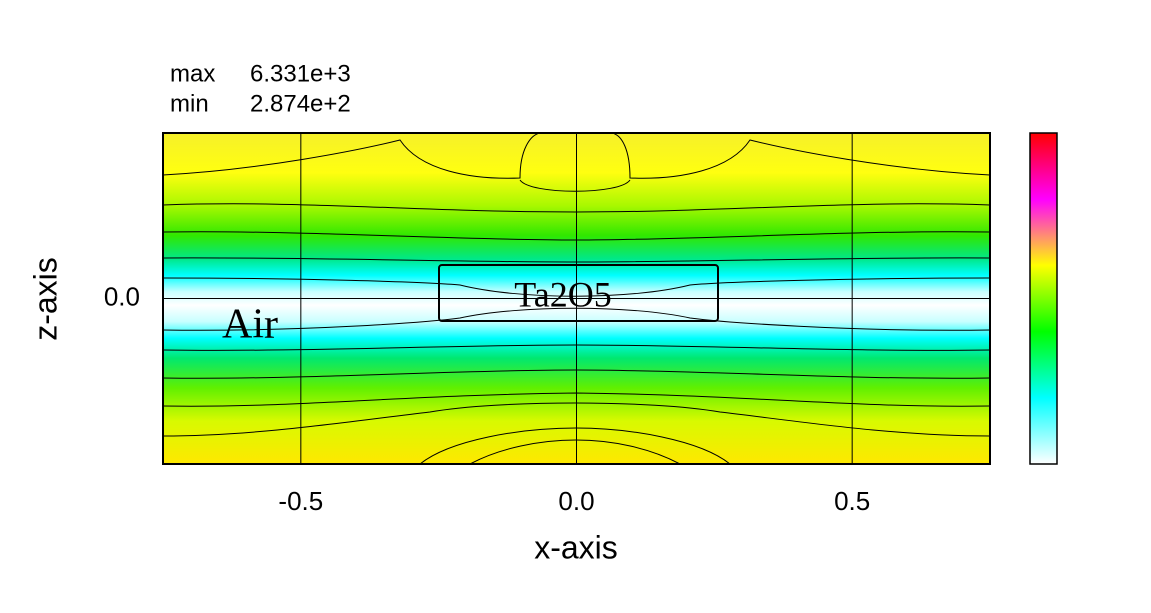 This screenshot has width=1151, height=613. I want to click on x-tick-label: -0.5, so click(300, 501).